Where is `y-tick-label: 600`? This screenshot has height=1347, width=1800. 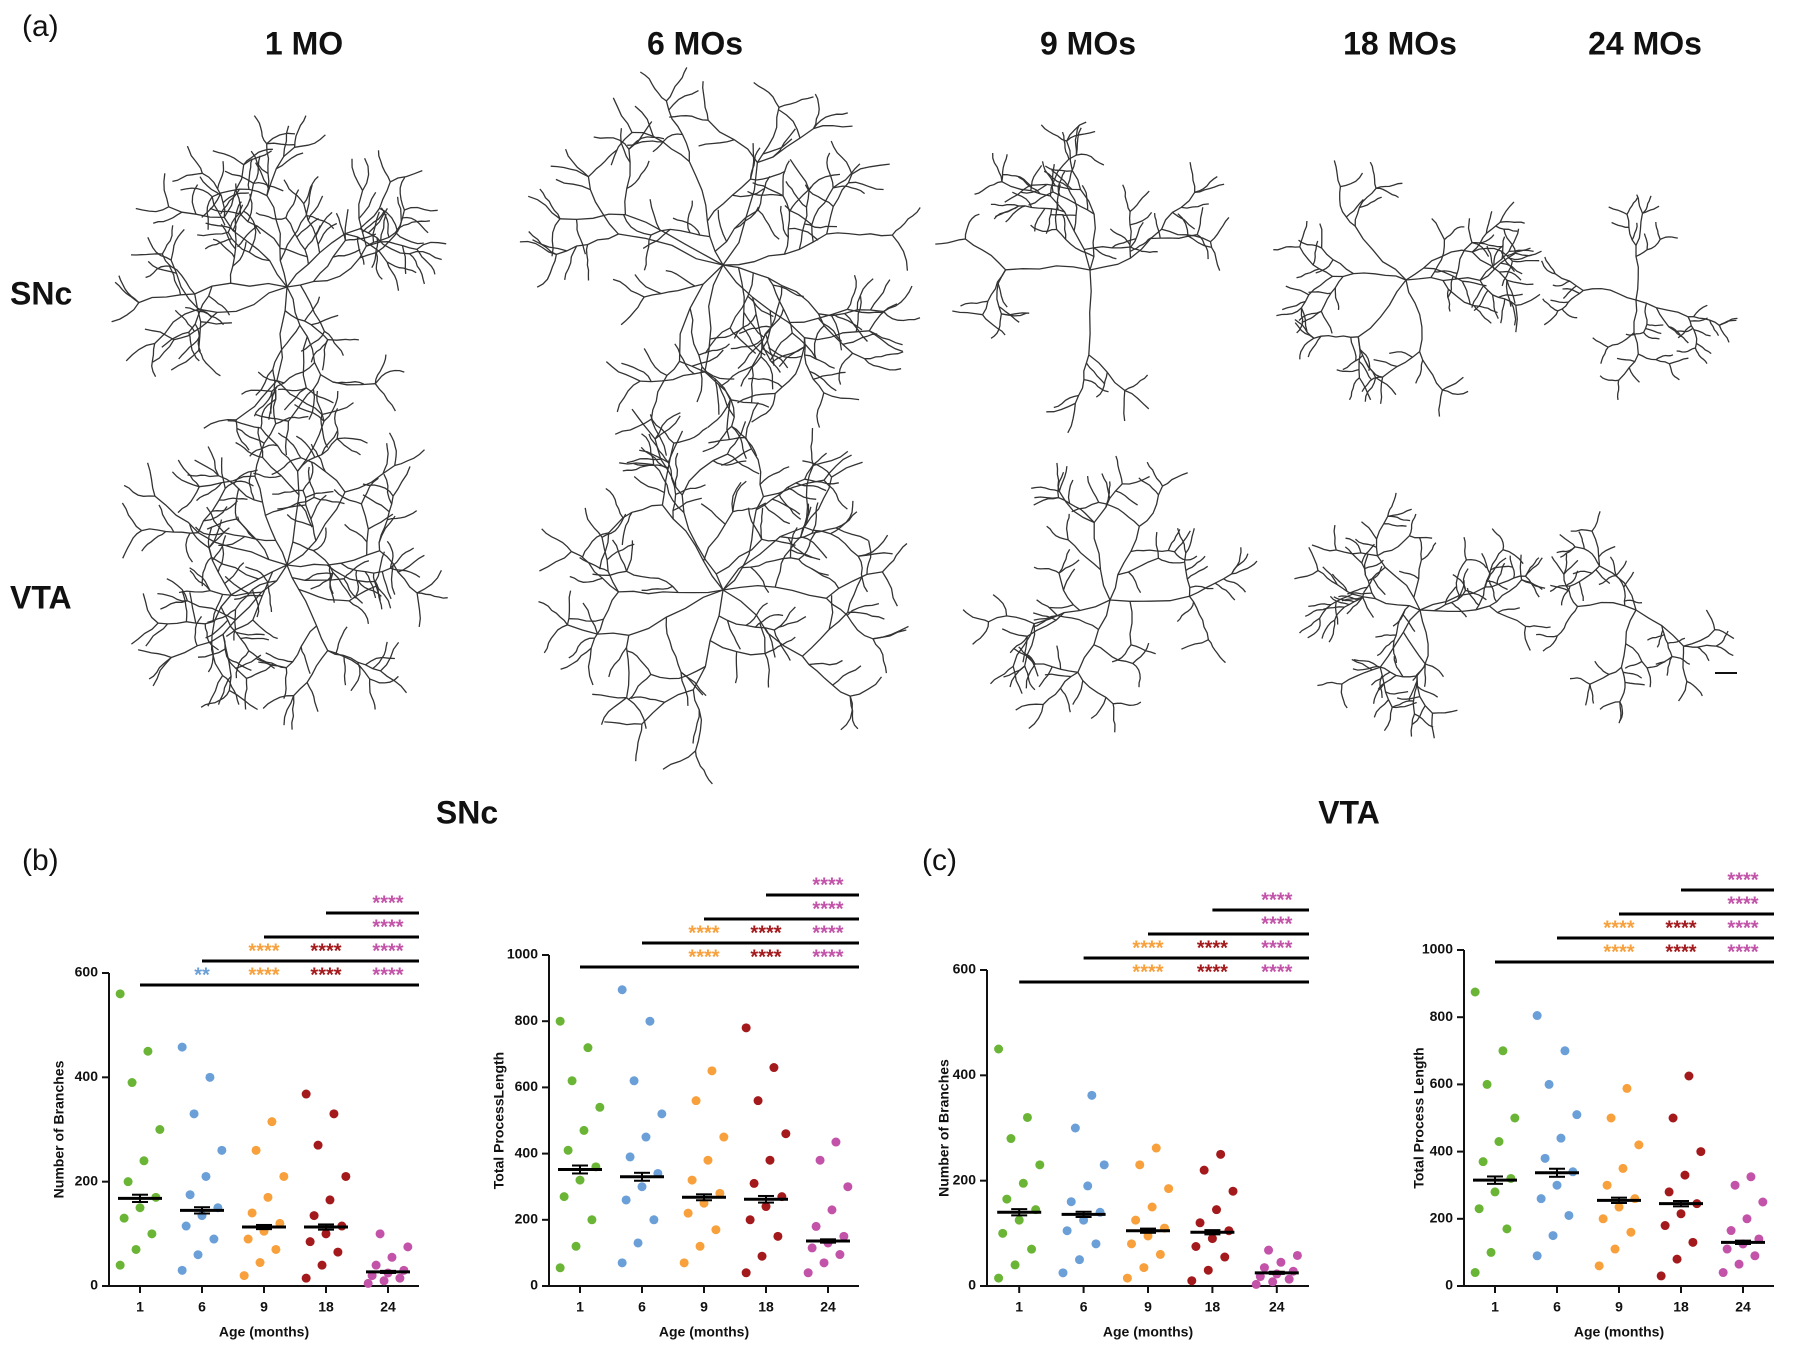
y-tick-label: 600 is located at coordinates (87, 972).